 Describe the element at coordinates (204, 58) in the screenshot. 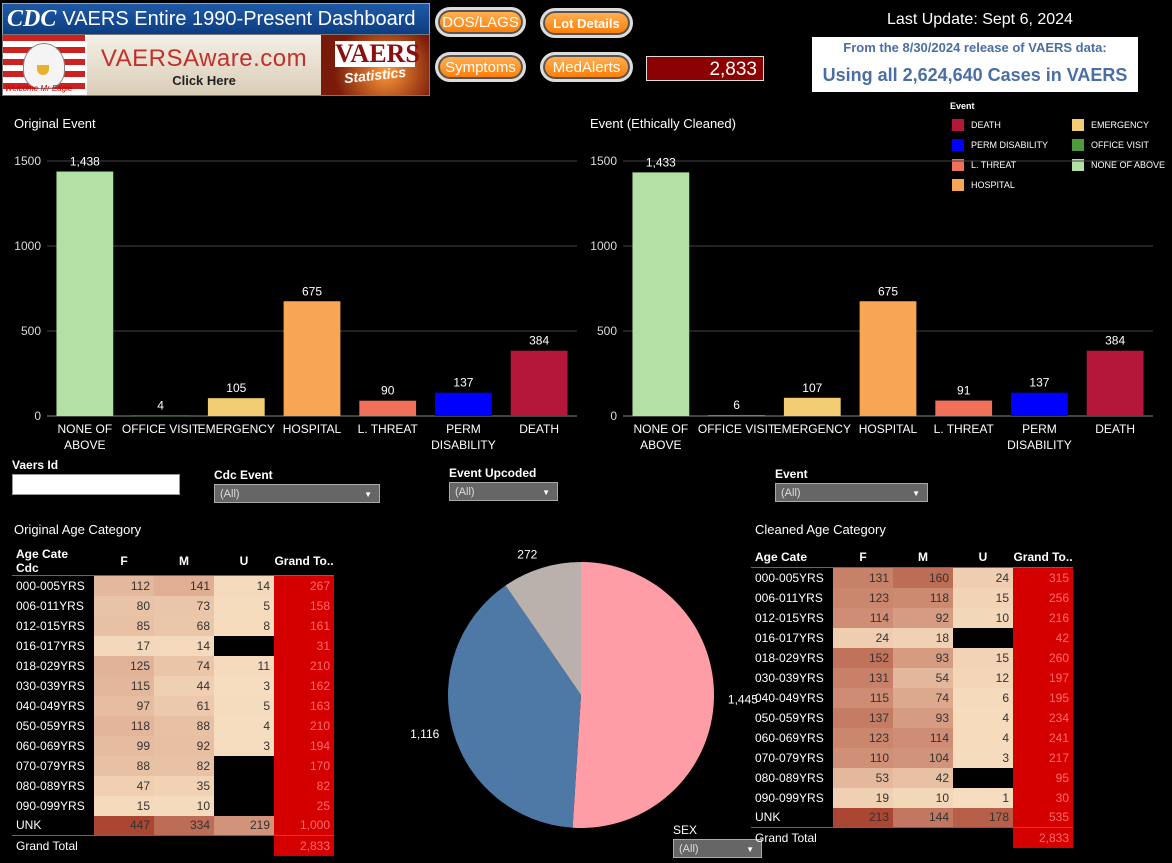

I see `vaersaware-title: VAERSAware.com` at that location.